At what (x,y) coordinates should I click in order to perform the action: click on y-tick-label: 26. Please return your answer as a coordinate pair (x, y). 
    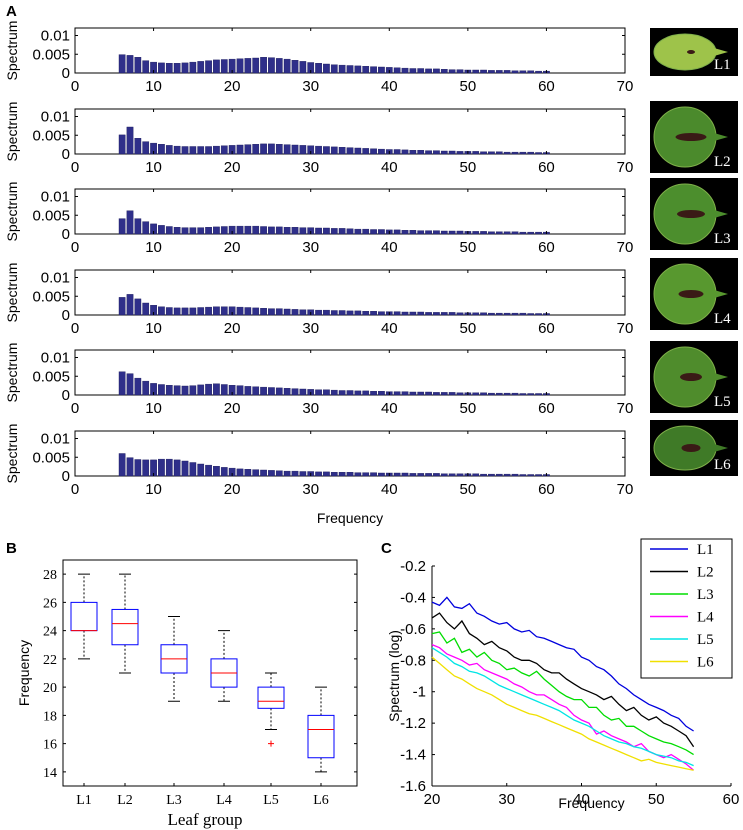
    Looking at the image, I should click on (50, 603).